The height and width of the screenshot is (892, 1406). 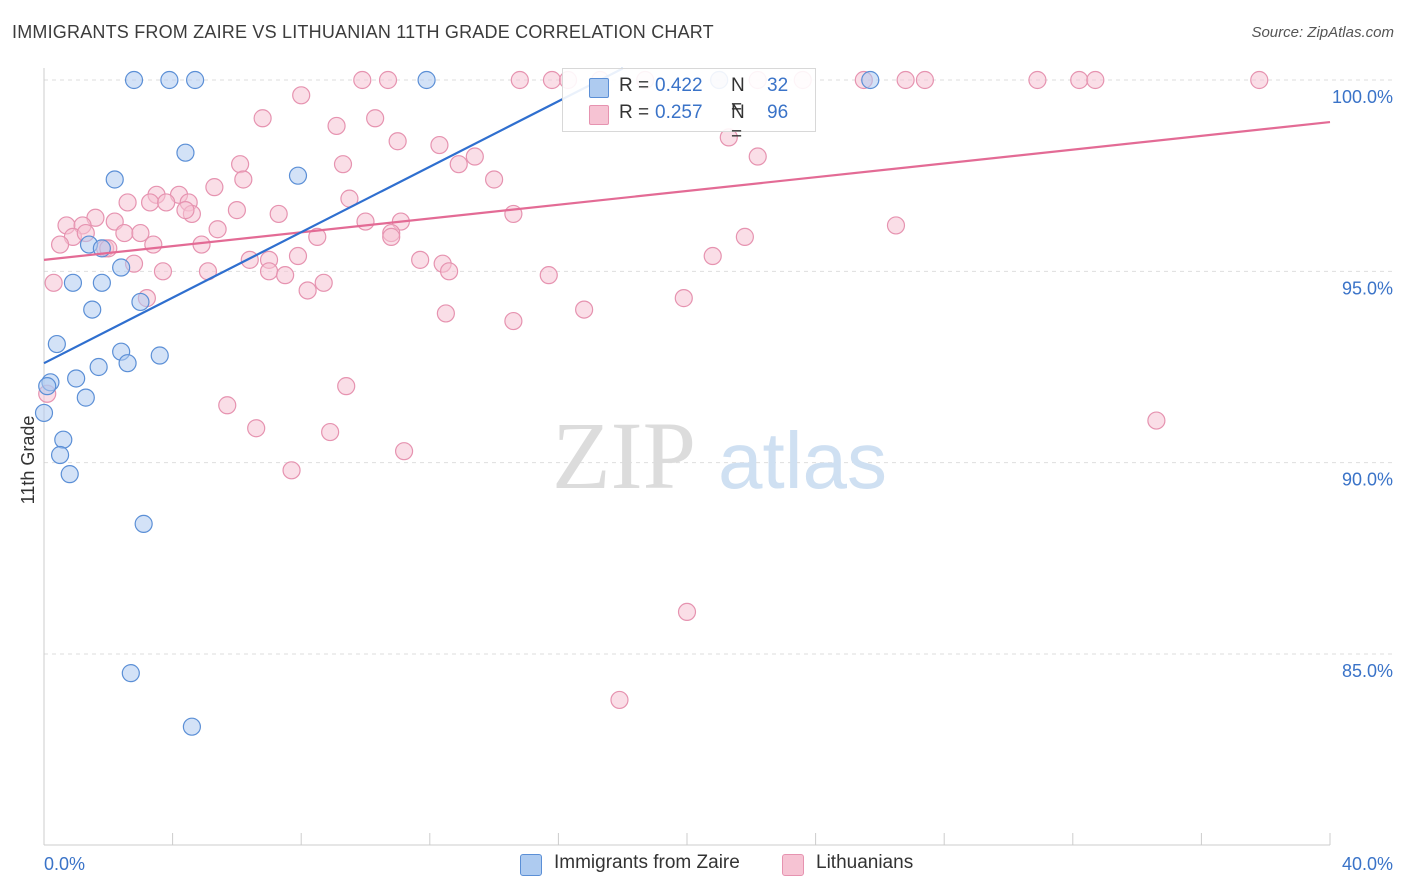 What do you see at coordinates (1367, 480) in the screenshot?
I see `y-tick-label: 90.0%` at bounding box center [1367, 480].